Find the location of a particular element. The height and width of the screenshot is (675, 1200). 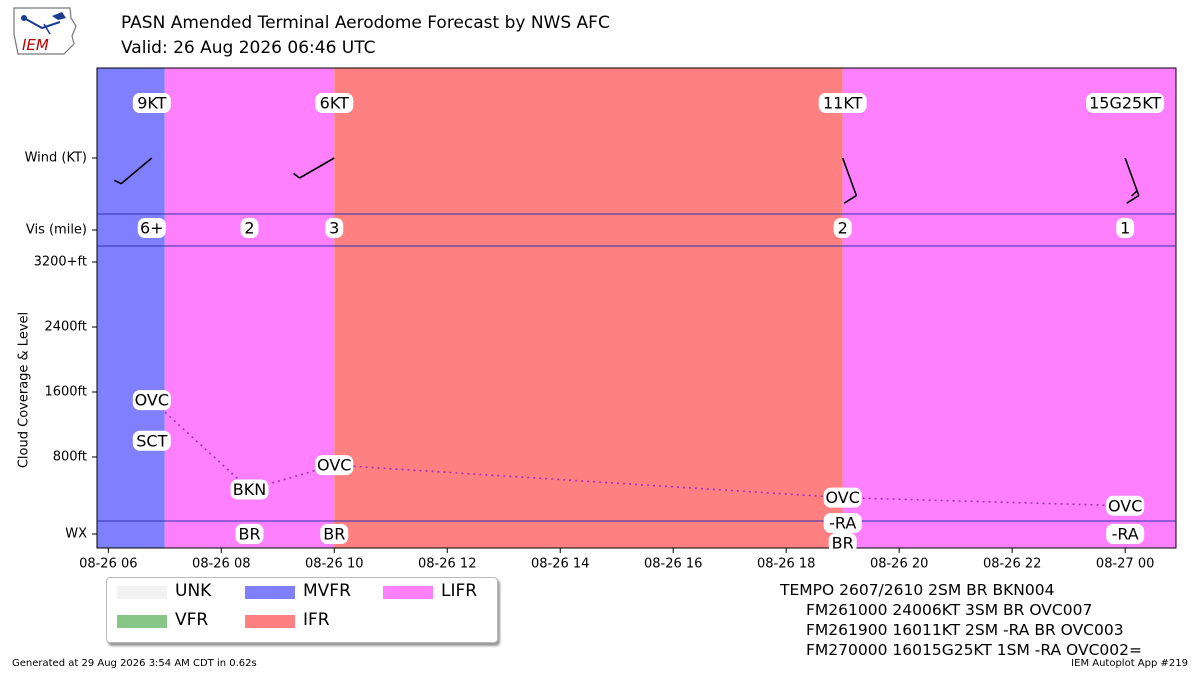

legend-swatch-mvfr is located at coordinates (270, 592).